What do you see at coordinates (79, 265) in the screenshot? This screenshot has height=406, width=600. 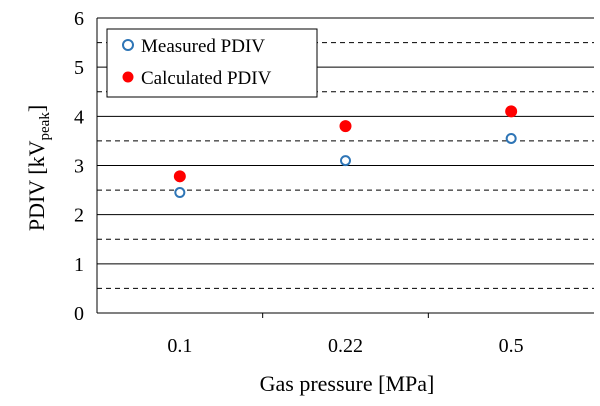 I see `y-tick-label: 1` at bounding box center [79, 265].